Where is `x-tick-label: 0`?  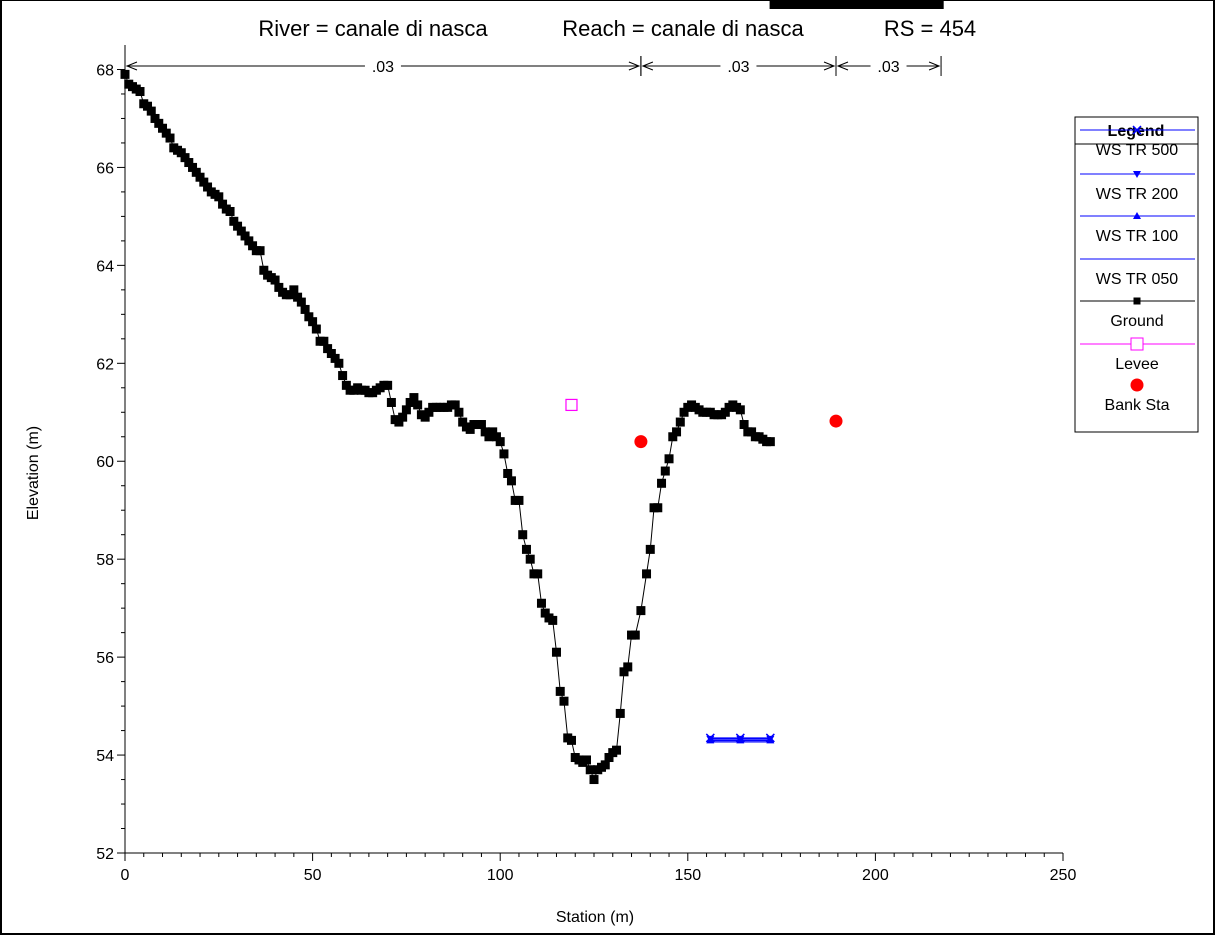 x-tick-label: 0 is located at coordinates (125, 875).